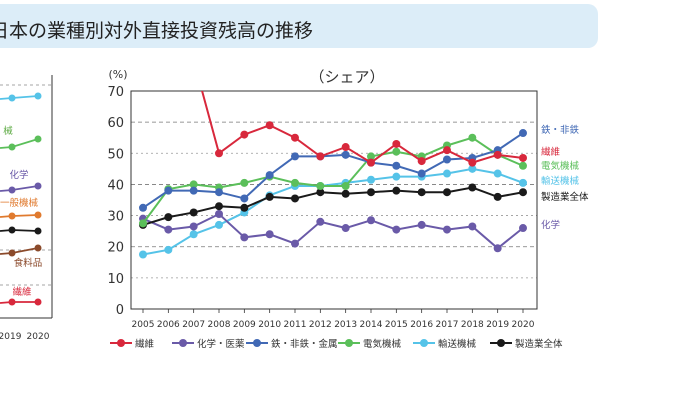  Describe the element at coordinates (115, 248) in the screenshot. I see `y-tick-label: 20` at that location.